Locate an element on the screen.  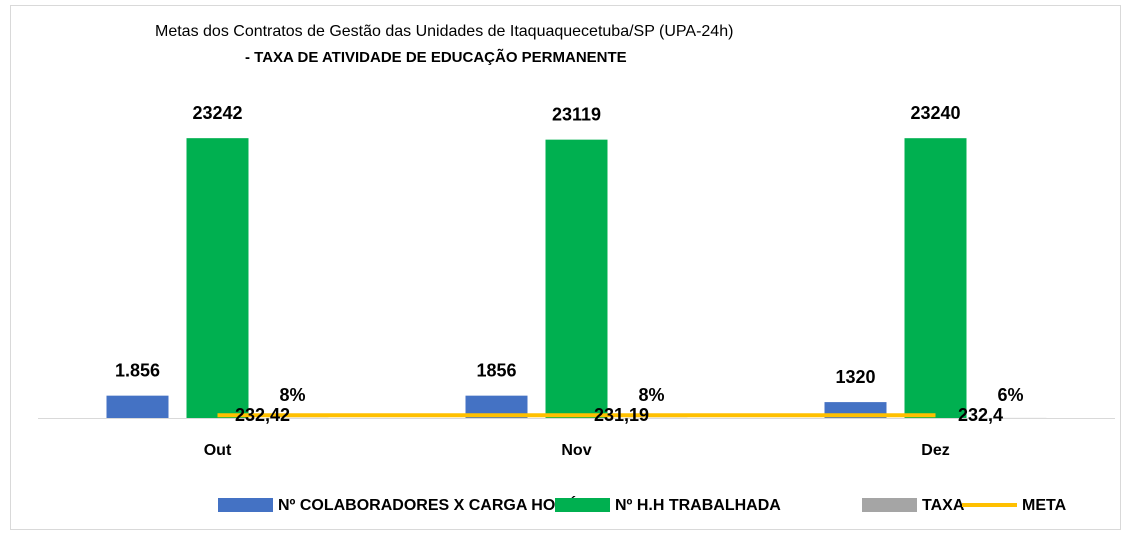
x-tick-label: Nov is located at coordinates (576, 450).